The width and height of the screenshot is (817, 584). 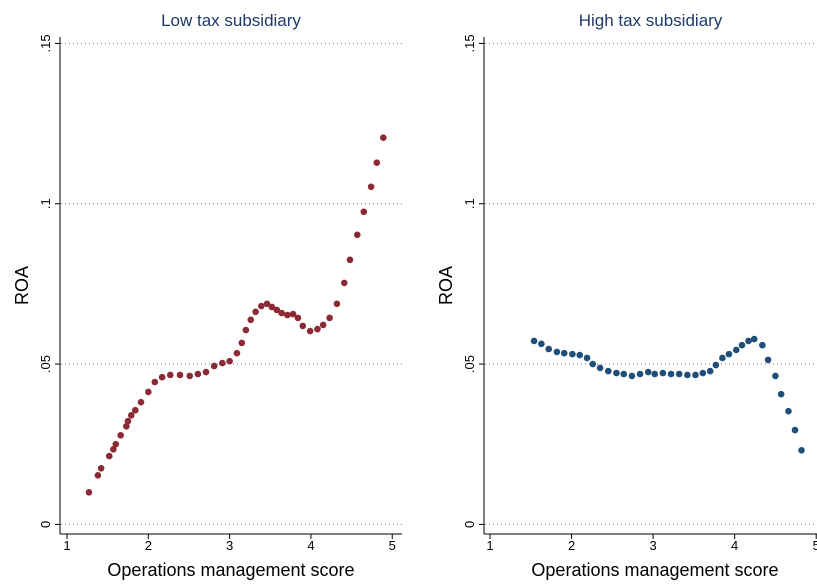 I want to click on chart-title: Low tax subsidiary, so click(x=231, y=20).